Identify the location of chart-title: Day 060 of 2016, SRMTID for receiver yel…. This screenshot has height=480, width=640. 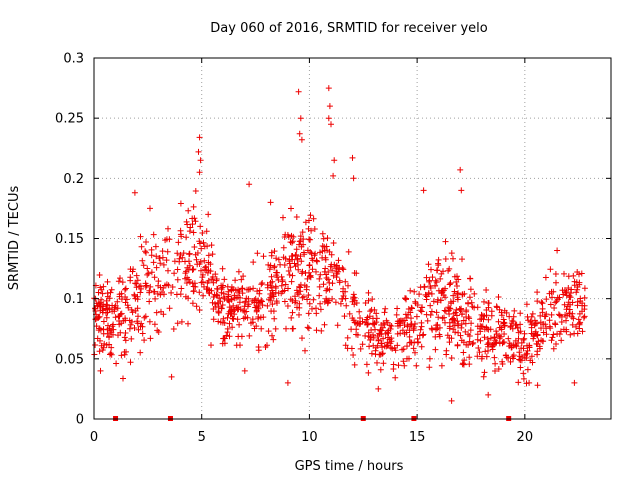
(348, 28).